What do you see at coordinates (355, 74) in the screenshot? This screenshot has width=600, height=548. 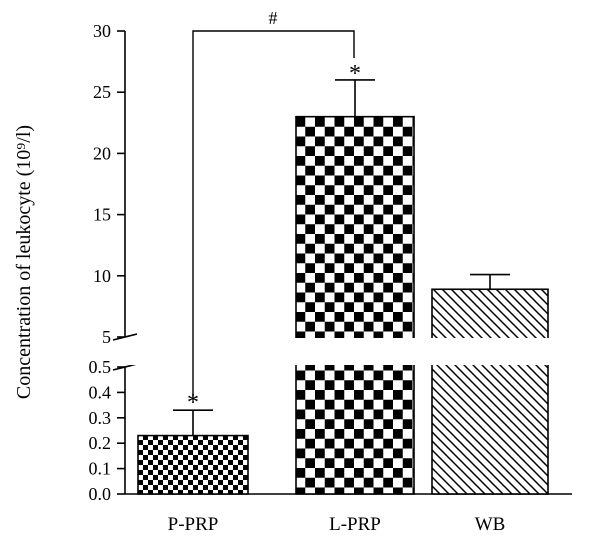 I see `star-l-prp: *` at bounding box center [355, 74].